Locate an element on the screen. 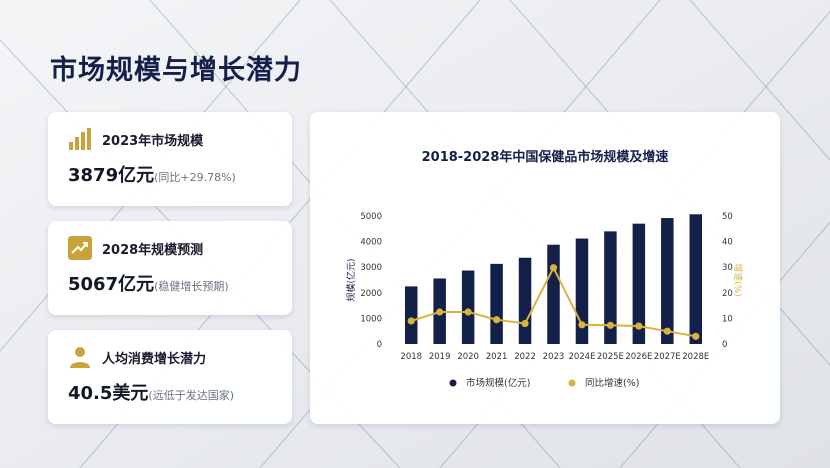 The image size is (830, 468). legend-marker-line is located at coordinates (572, 383).